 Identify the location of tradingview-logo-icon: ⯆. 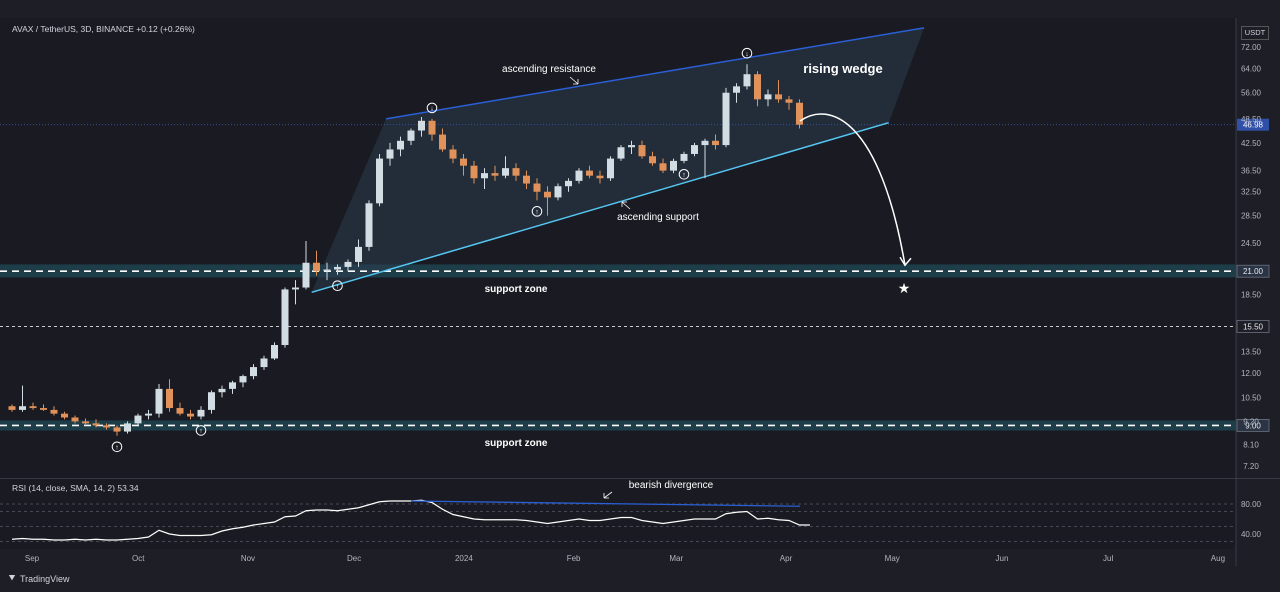
(12, 578).